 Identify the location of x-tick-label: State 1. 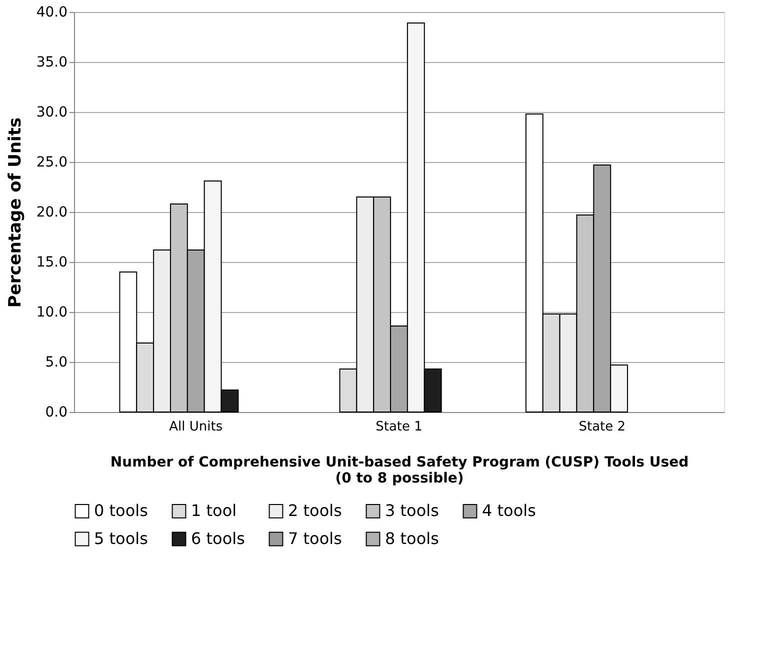
(399, 427).